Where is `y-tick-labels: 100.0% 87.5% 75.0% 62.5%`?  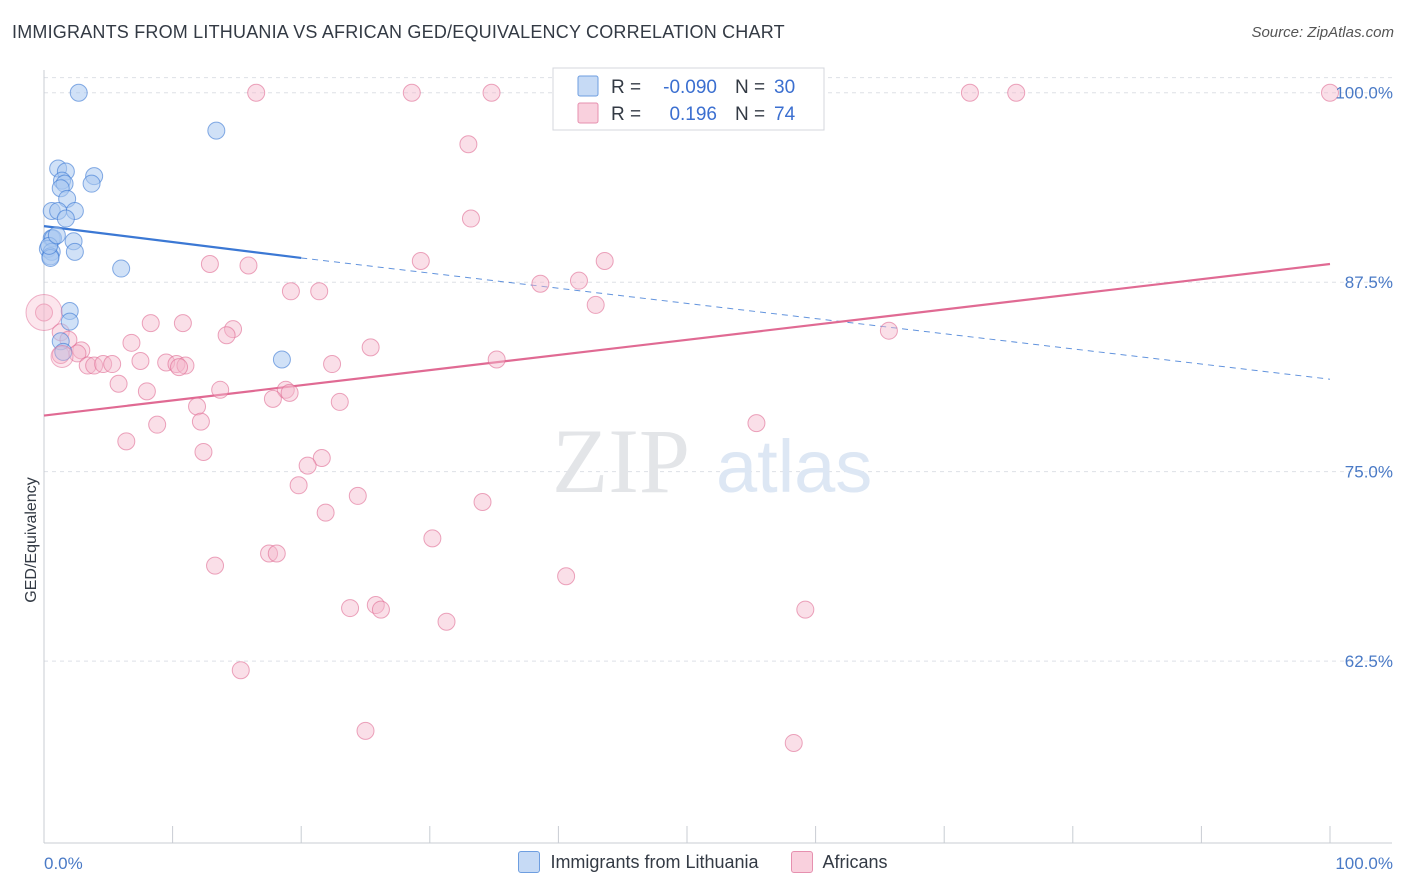
y-tick-labels: 100.0% 87.5% 75.0% 62.5% is located at coordinates (1364, 377).